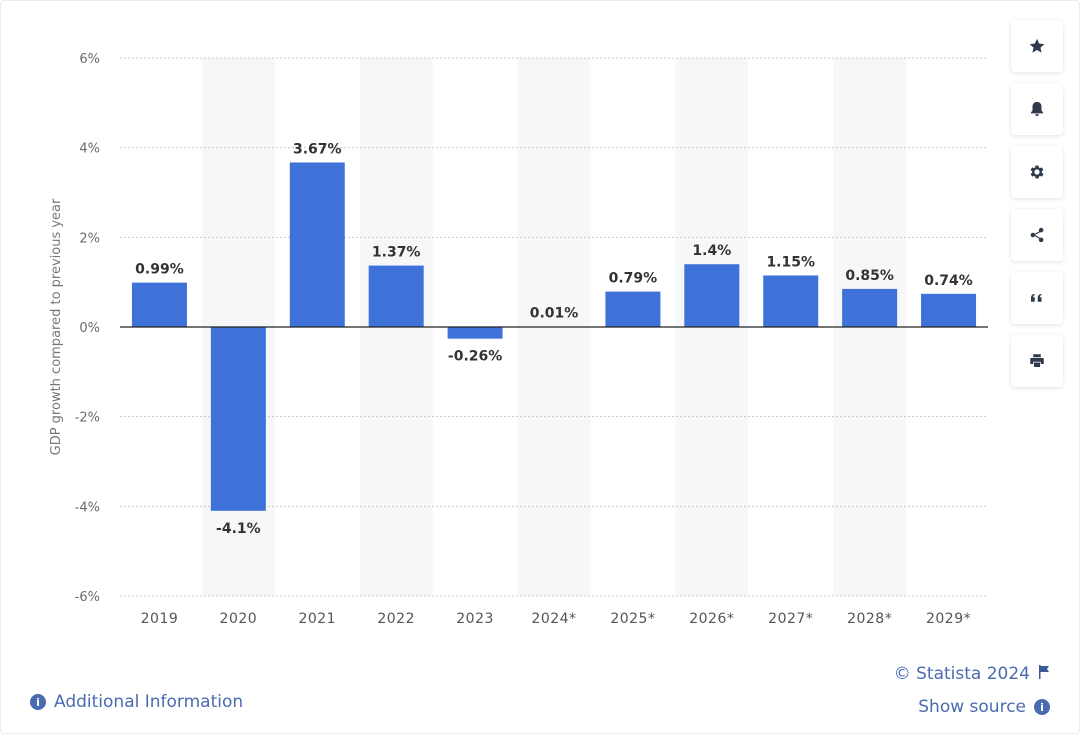 The height and width of the screenshot is (734, 1080). What do you see at coordinates (475, 619) in the screenshot?
I see `x-tick-label: 2023` at bounding box center [475, 619].